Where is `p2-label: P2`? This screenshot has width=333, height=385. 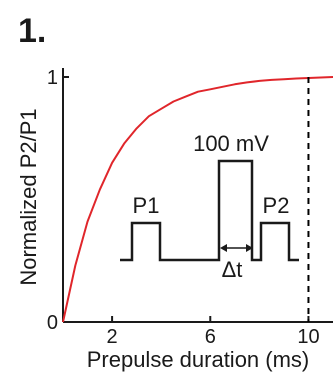 p2-label: P2 is located at coordinates (276, 205).